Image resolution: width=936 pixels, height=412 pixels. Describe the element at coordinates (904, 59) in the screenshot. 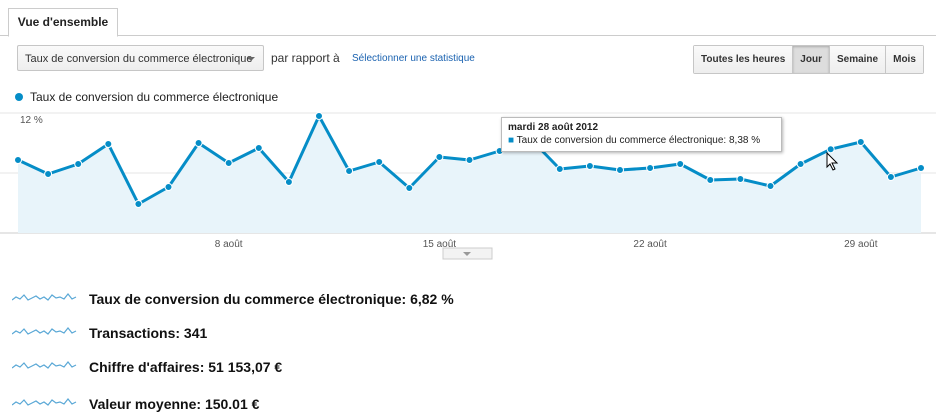

I see `period-button: Mois` at that location.